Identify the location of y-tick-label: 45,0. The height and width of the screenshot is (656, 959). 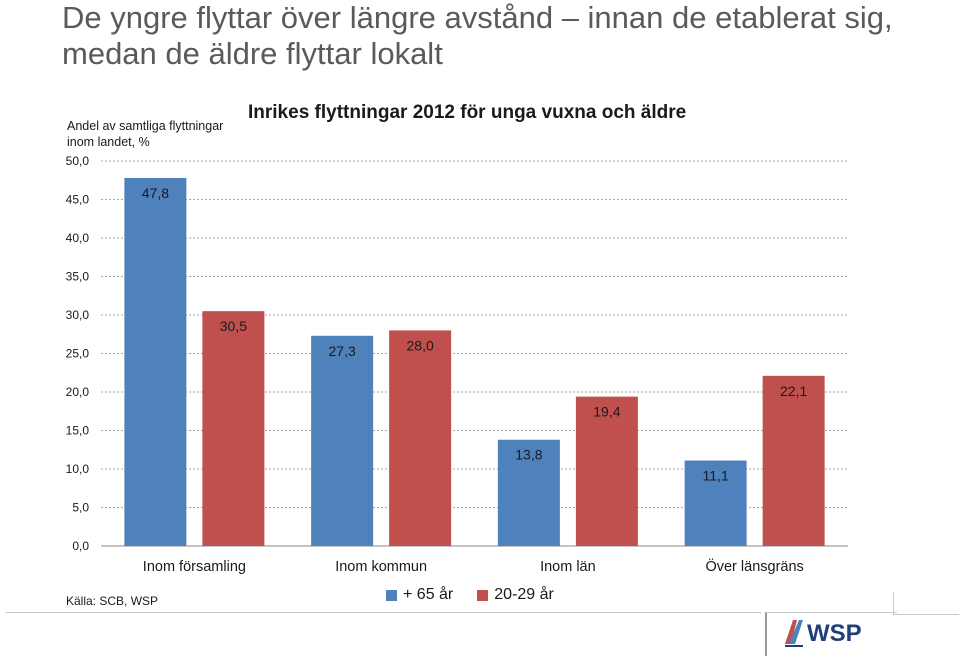
(78, 200).